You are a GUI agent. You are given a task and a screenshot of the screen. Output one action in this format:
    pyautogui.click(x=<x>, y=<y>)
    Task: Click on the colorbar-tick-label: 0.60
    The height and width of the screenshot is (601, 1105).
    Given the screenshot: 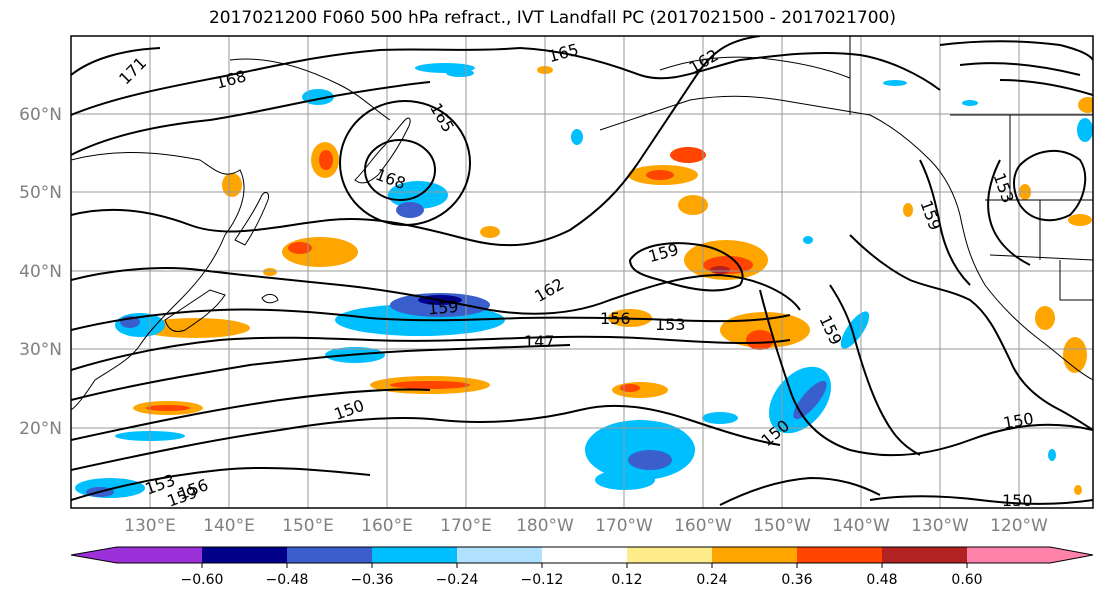 What is the action you would take?
    pyautogui.click(x=966, y=580)
    